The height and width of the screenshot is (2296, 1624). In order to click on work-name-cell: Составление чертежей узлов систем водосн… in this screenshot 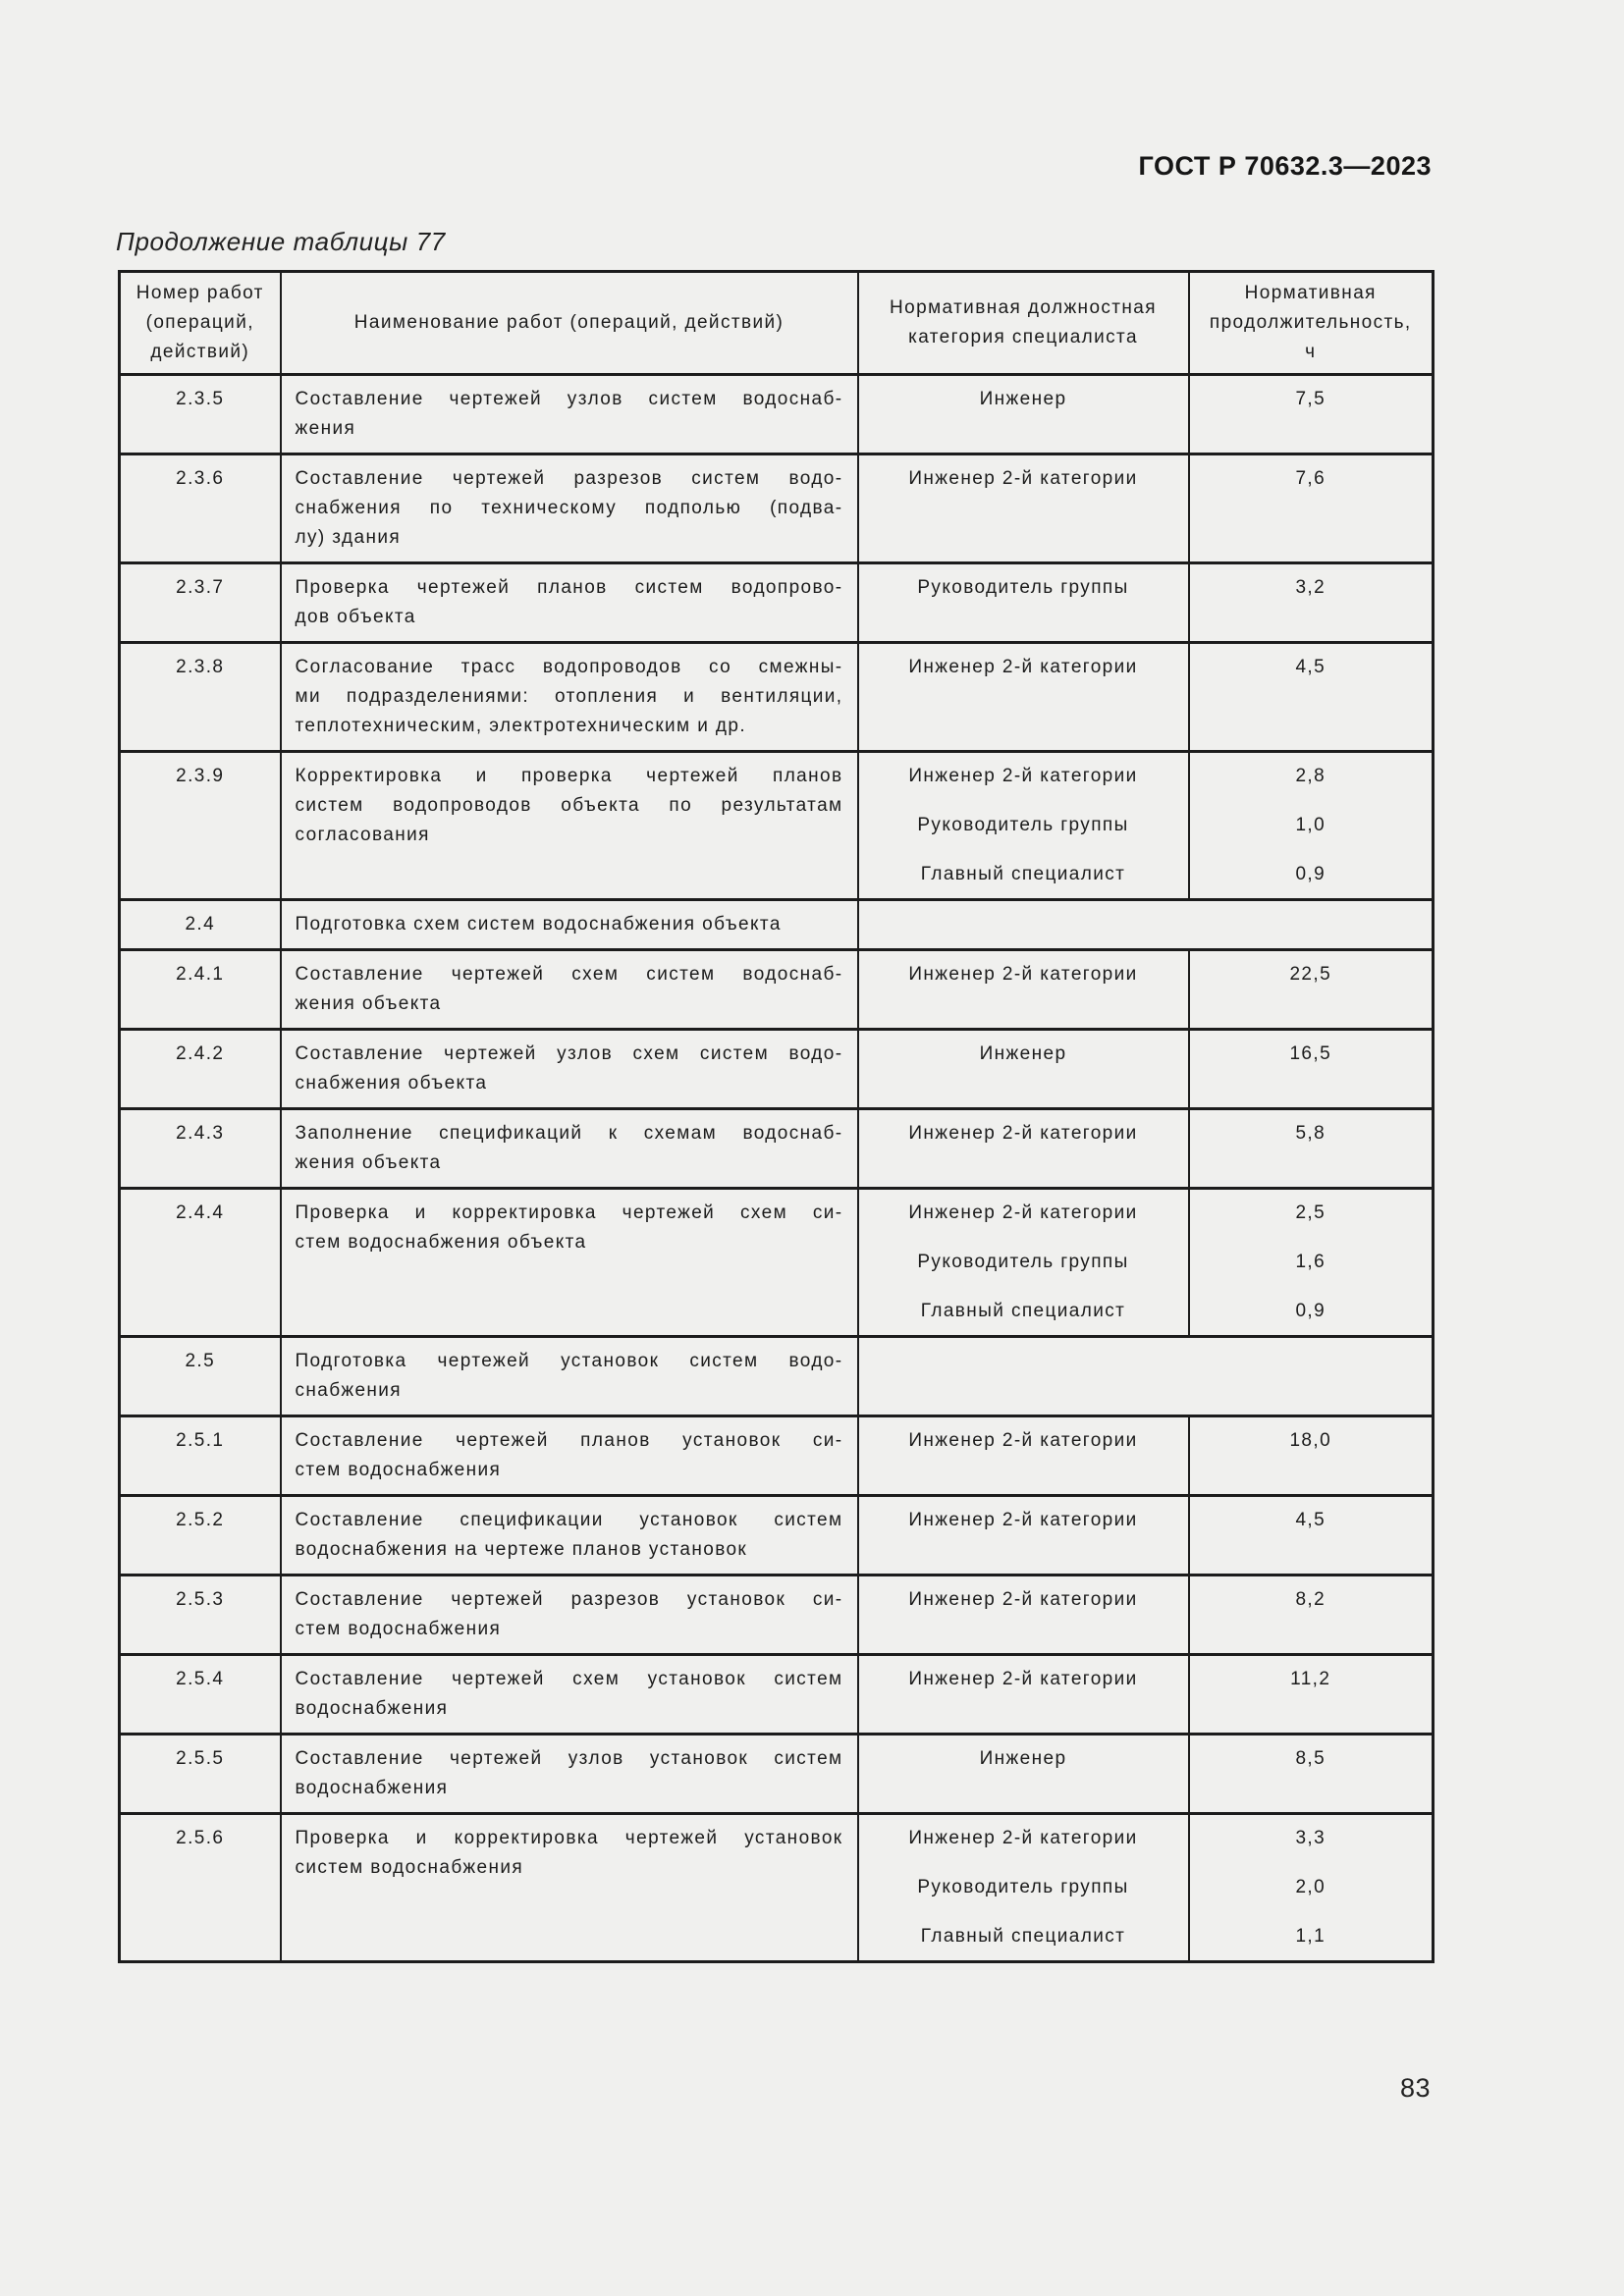, I will do `click(569, 414)`.